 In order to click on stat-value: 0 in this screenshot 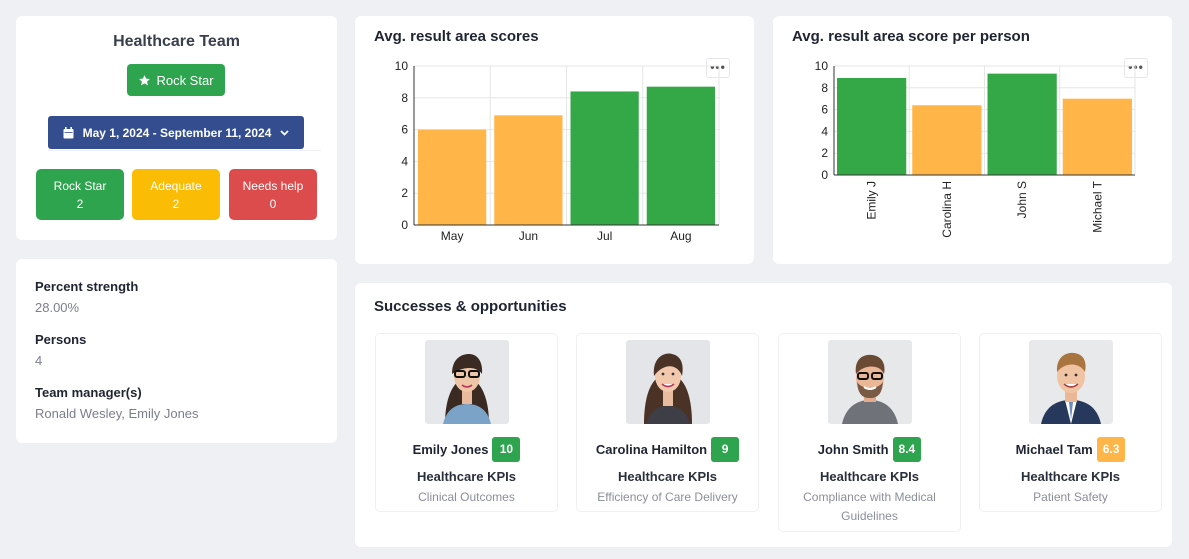, I will do `click(273, 204)`.